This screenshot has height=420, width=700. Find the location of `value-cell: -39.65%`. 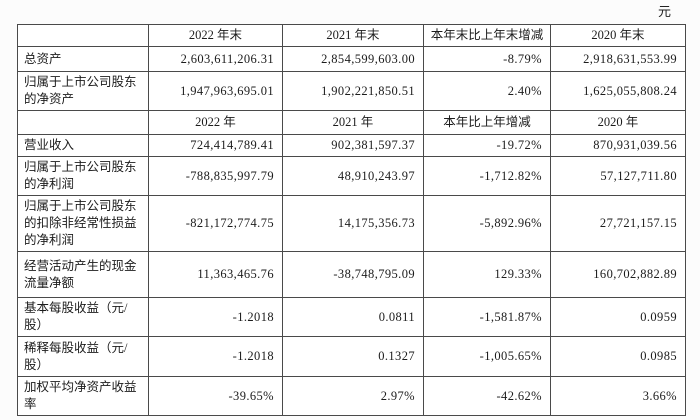

value-cell: -39.65% is located at coordinates (215, 396).